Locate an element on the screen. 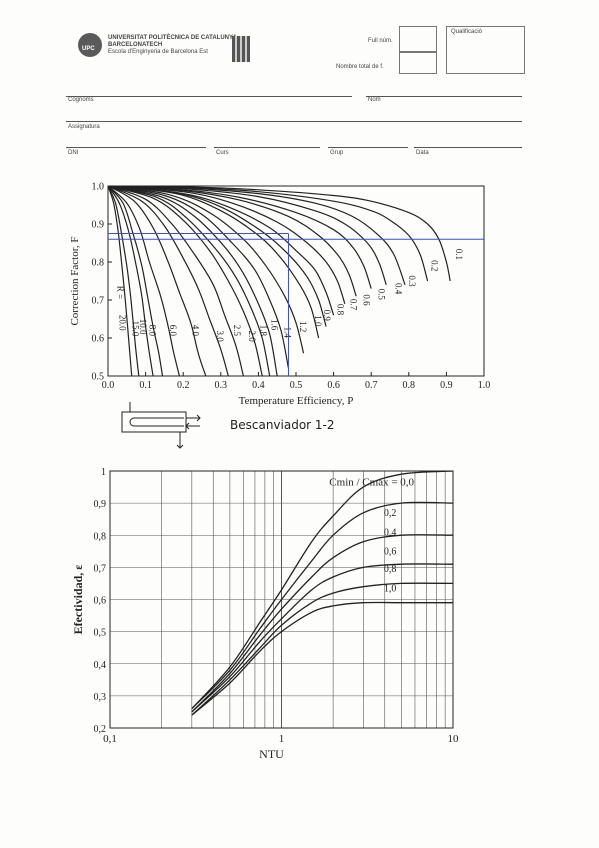 The width and height of the screenshot is (599, 848). total-box is located at coordinates (418, 63).